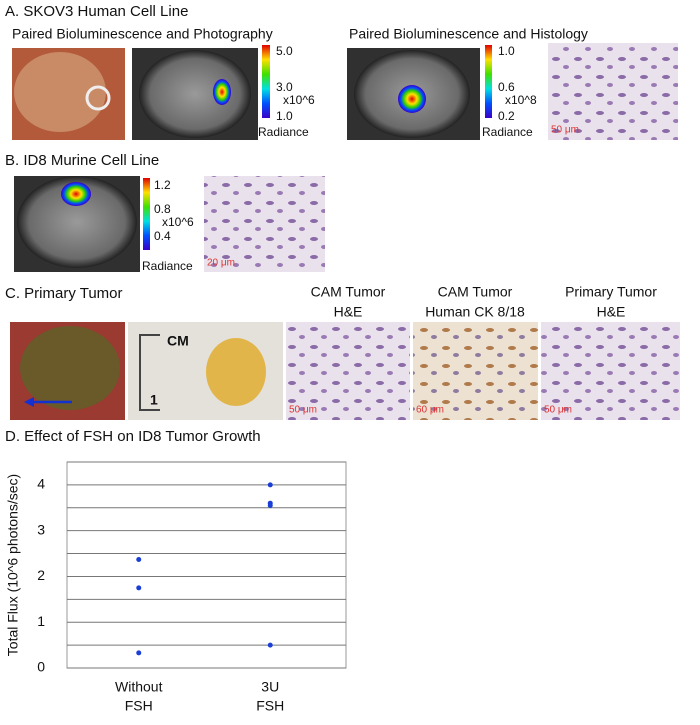 This screenshot has width=700, height=725. What do you see at coordinates (206, 565) in the screenshot?
I see `plot-frame` at bounding box center [206, 565].